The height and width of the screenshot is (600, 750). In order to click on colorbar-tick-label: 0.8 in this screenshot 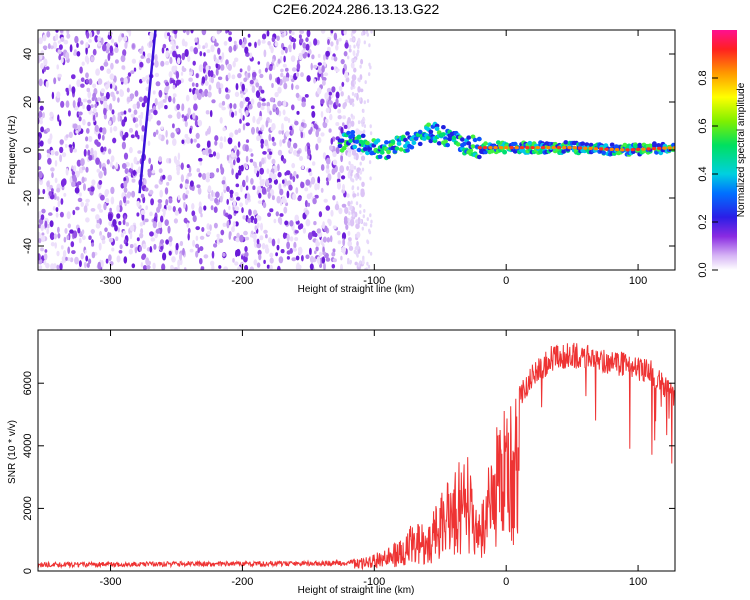, I will do `click(703, 77)`.